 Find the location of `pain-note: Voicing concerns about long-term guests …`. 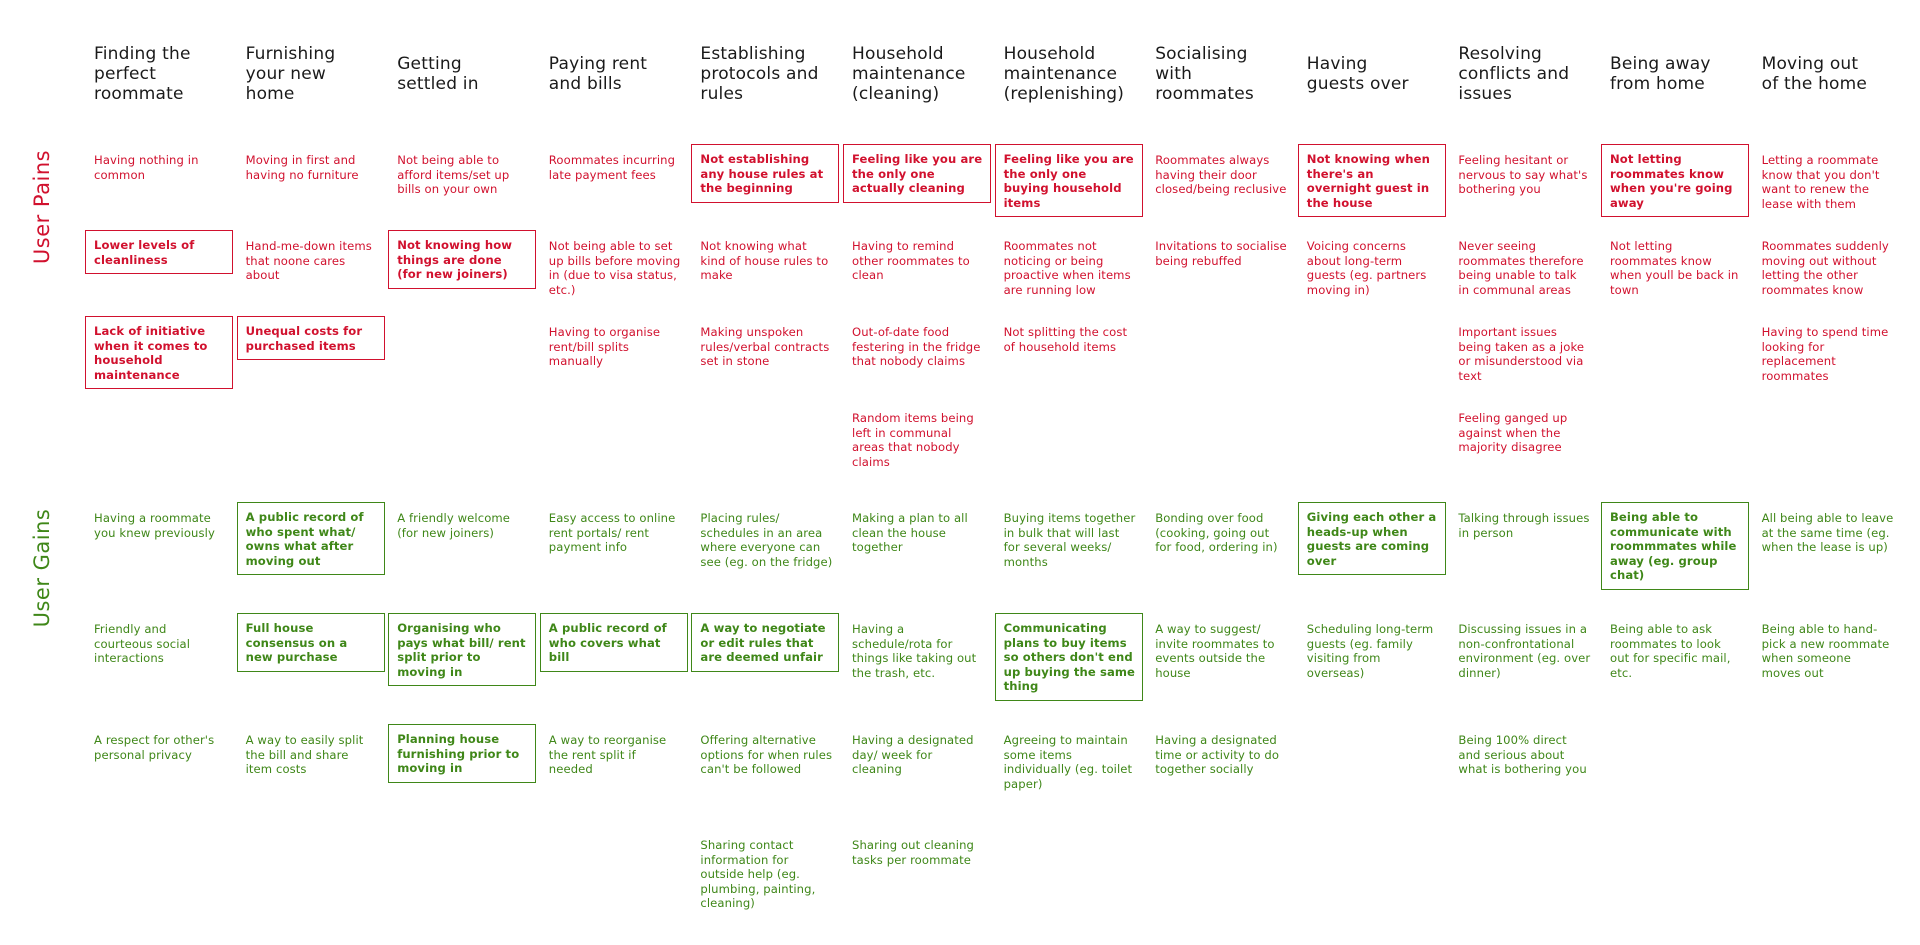

pain-note: Voicing concerns about long-term guests … is located at coordinates (1366, 268).